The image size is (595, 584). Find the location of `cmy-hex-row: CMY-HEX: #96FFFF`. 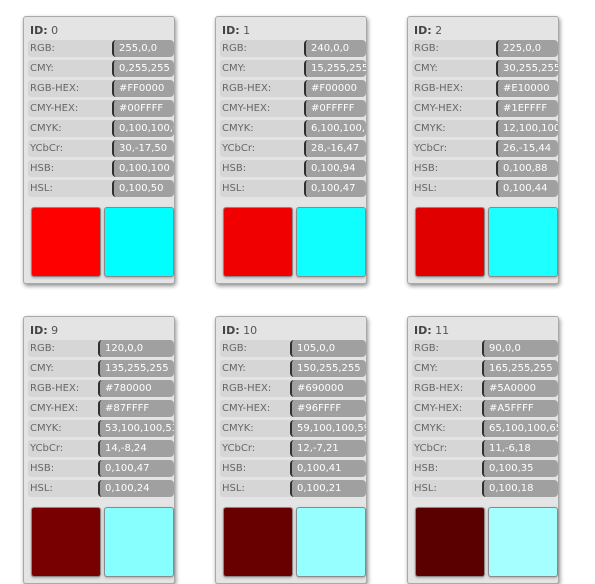

cmy-hex-row: CMY-HEX: #96FFFF is located at coordinates (295, 408).